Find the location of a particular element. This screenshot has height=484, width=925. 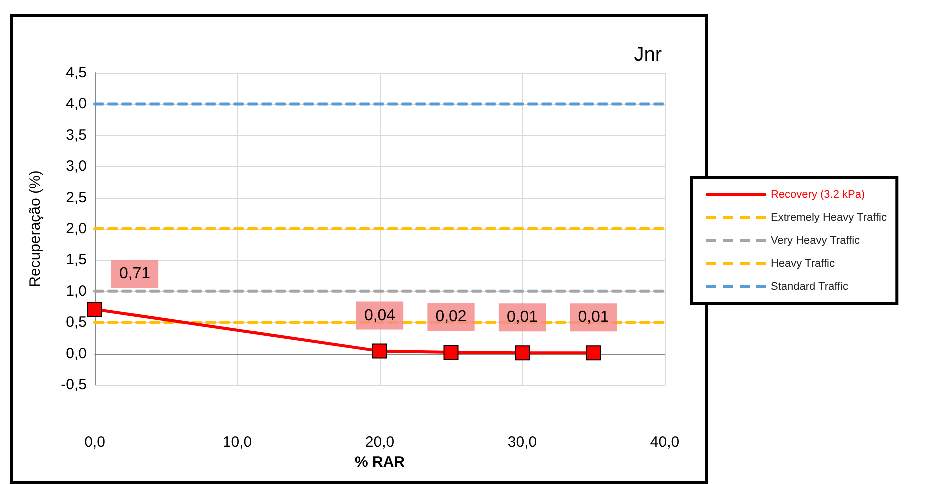

y-tick-label: 0,5 is located at coordinates (76, 323).